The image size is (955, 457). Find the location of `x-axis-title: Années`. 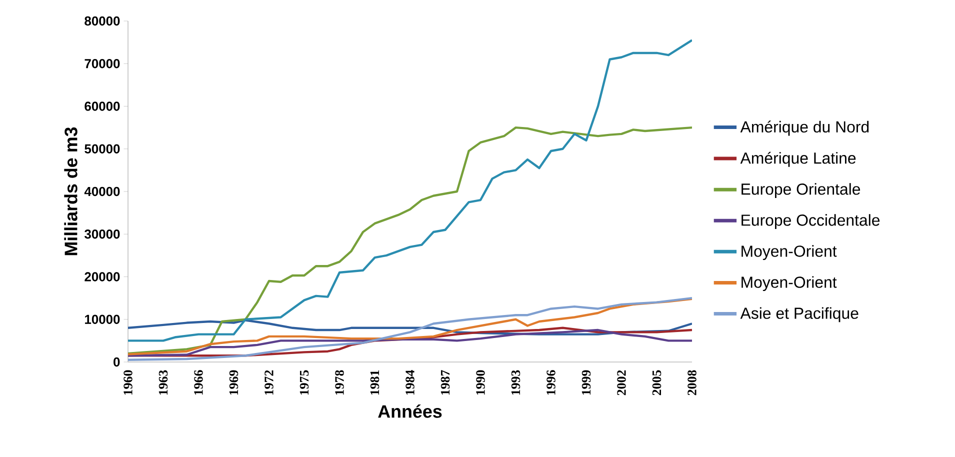

x-axis-title: Années is located at coordinates (410, 411).